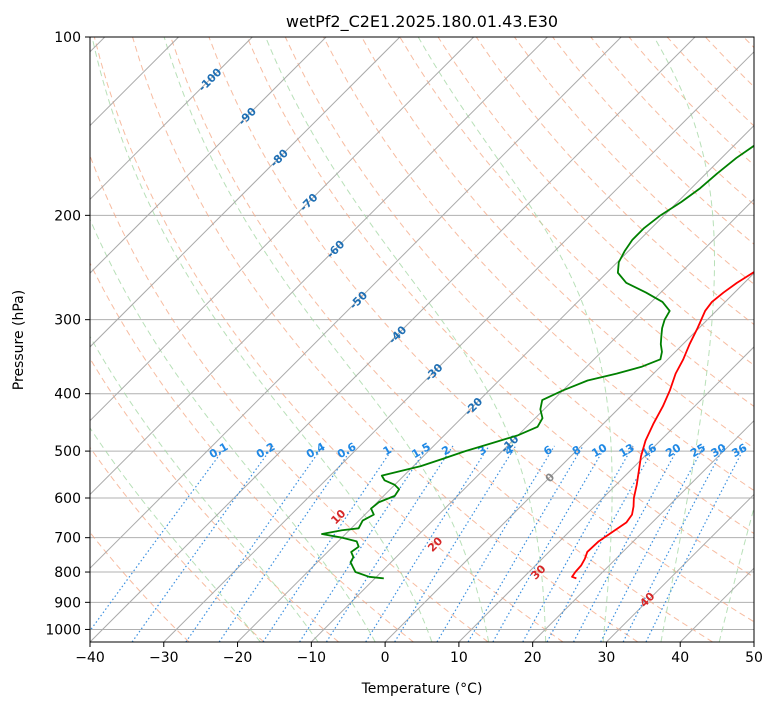 This screenshot has width=775, height=708. What do you see at coordinates (67, 452) in the screenshot?
I see `y-tick-label: 500` at bounding box center [67, 452].